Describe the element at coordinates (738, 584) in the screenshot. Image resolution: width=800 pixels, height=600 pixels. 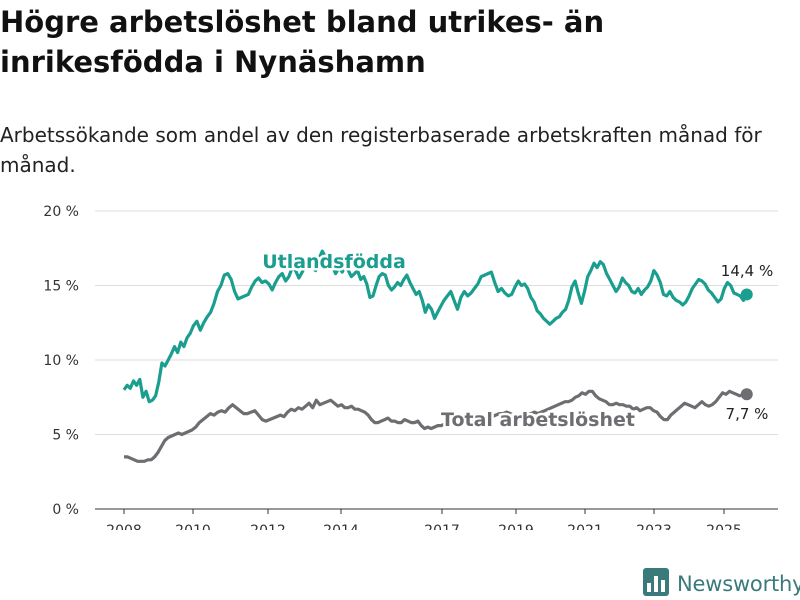
I see `brand-name: Newsworthy` at that location.